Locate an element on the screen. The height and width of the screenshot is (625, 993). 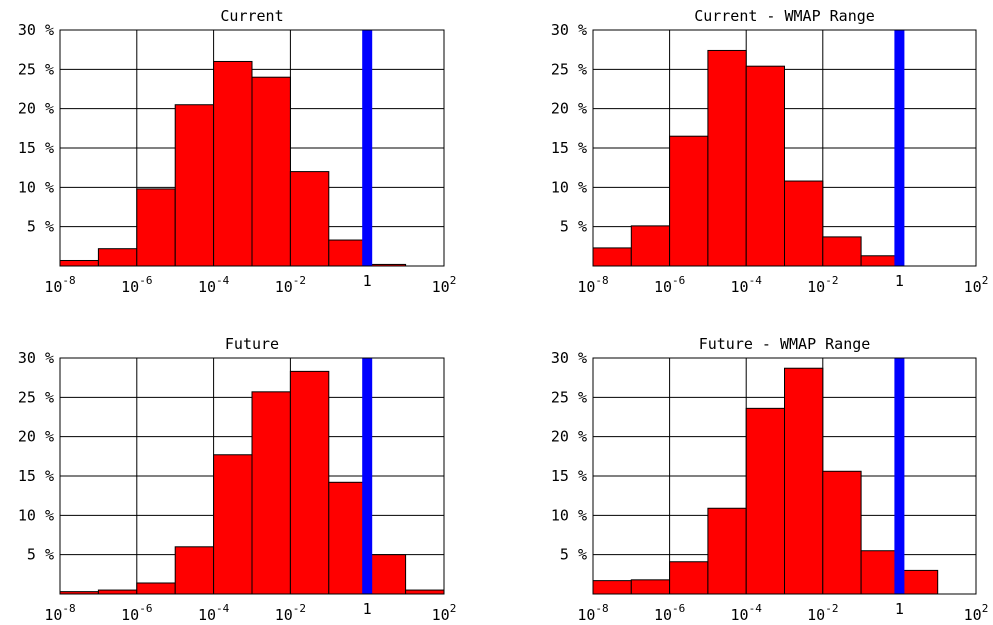
x-tick-label: 1 is located at coordinates (899, 609).